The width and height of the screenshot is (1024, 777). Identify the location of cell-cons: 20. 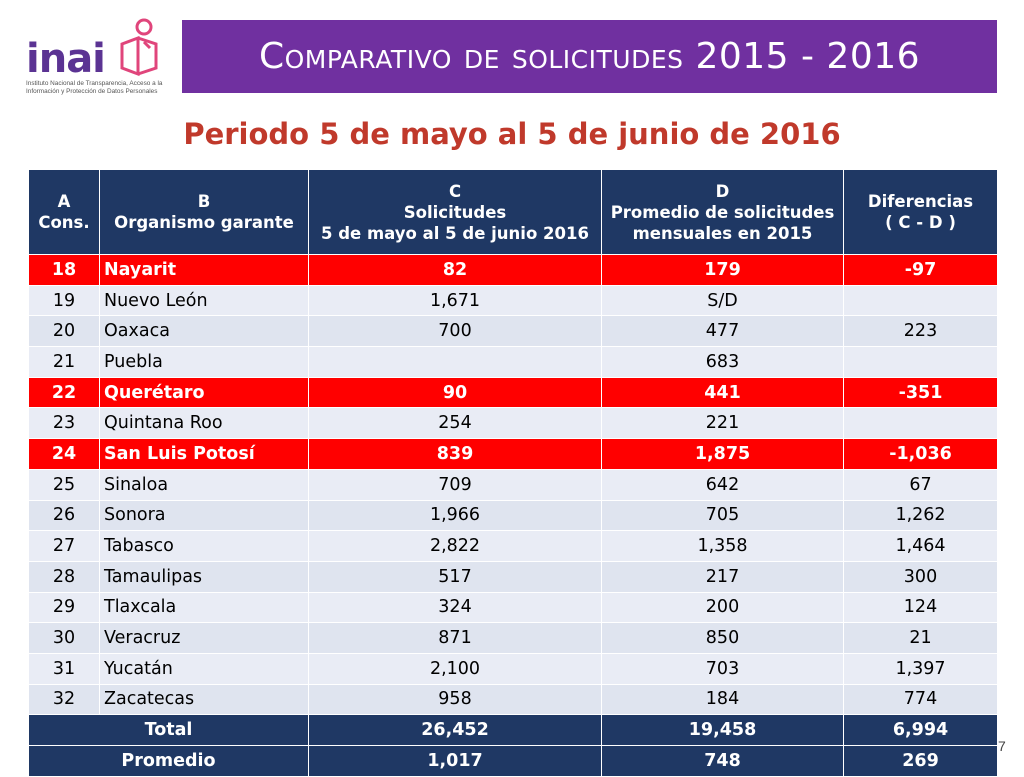
(64, 331).